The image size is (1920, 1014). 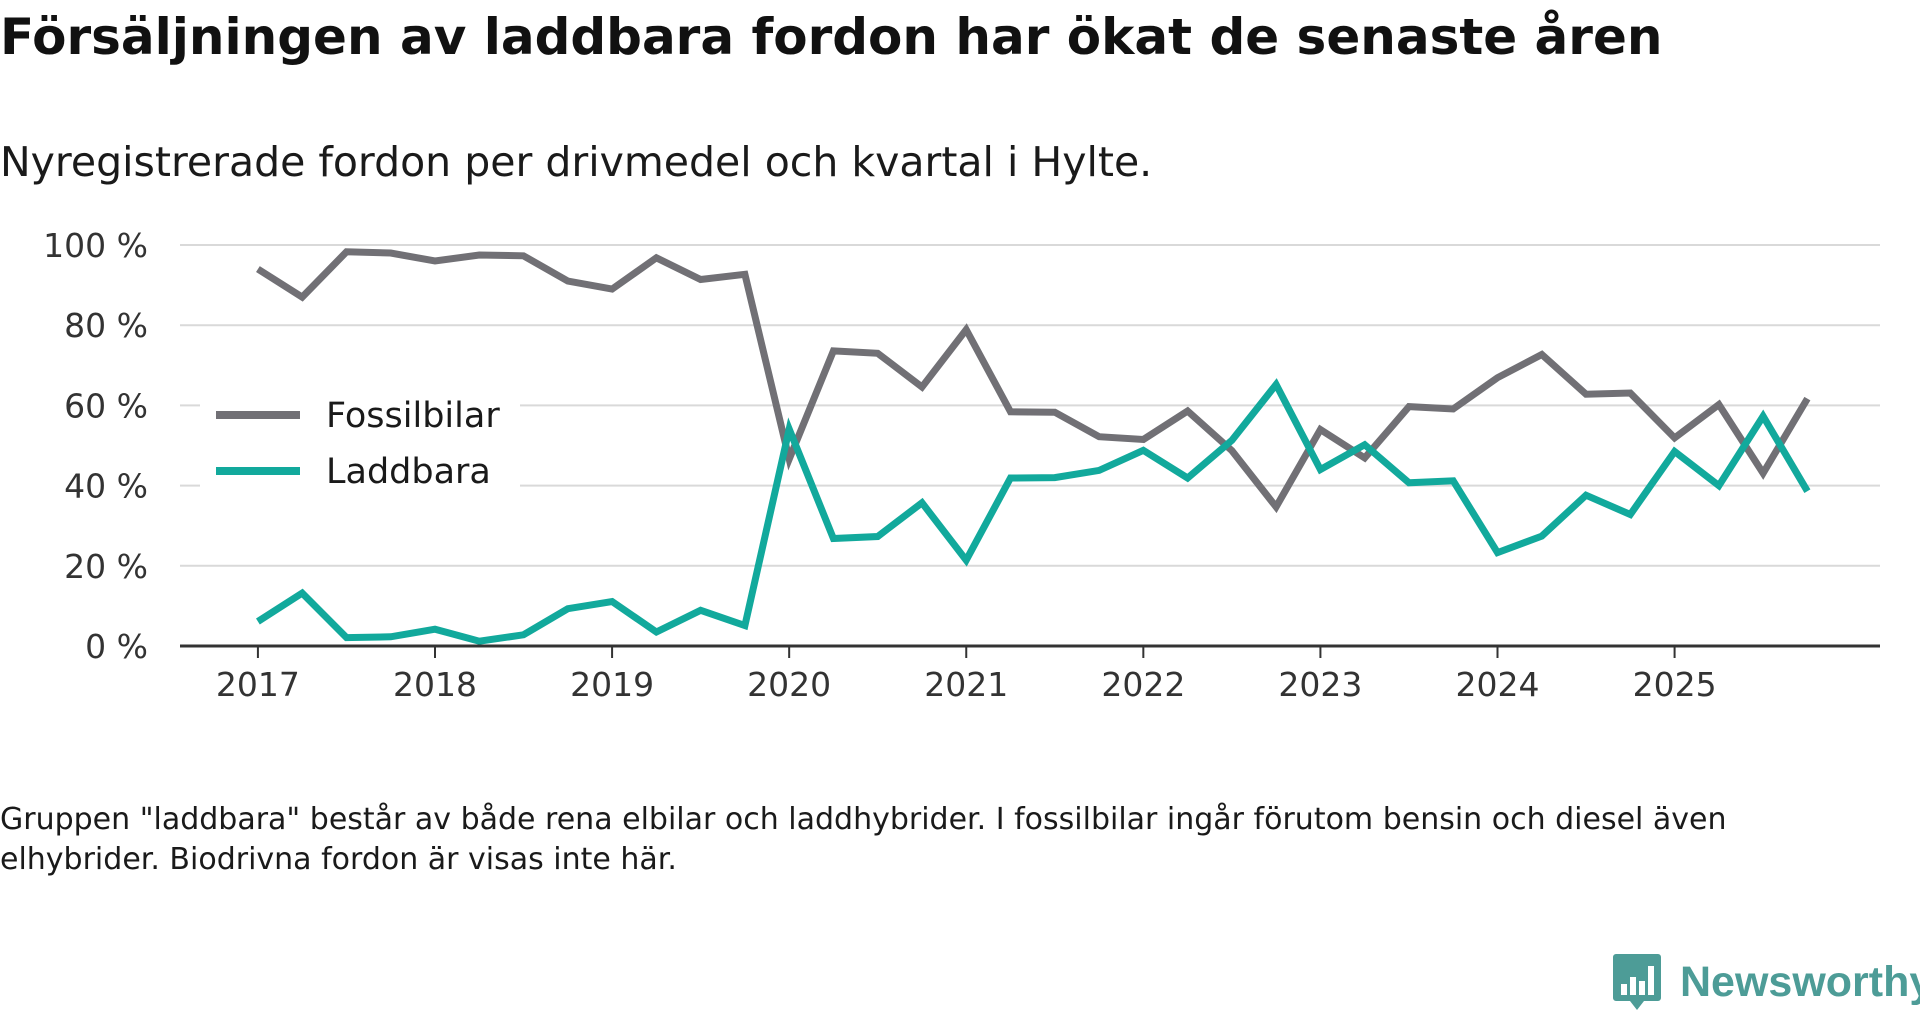 I want to click on x-tick-label: 2020, so click(x=789, y=684).